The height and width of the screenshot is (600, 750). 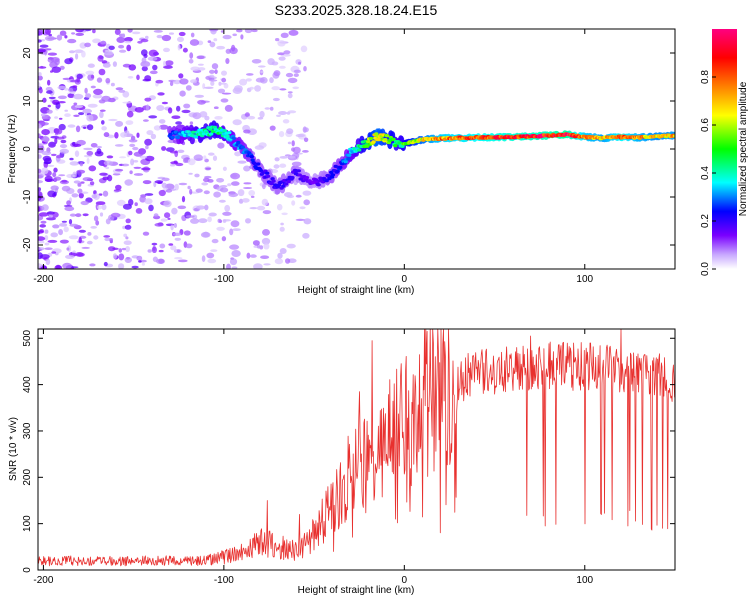 I want to click on colorbar-gradient, so click(x=724, y=149).